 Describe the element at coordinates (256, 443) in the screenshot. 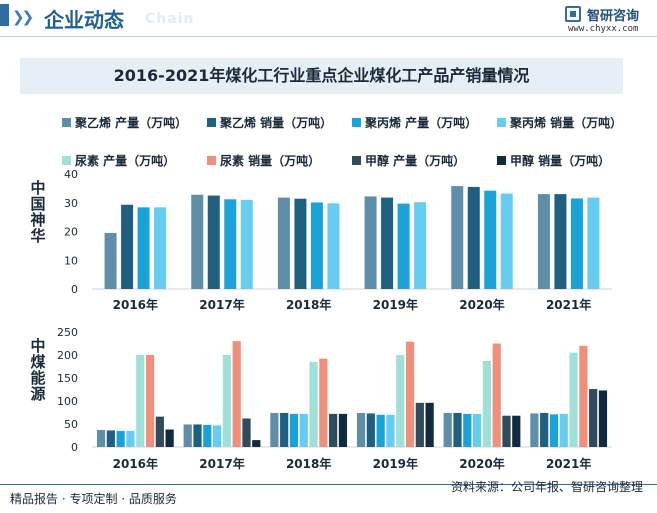

I see `bar-p1-s7-c1` at that location.